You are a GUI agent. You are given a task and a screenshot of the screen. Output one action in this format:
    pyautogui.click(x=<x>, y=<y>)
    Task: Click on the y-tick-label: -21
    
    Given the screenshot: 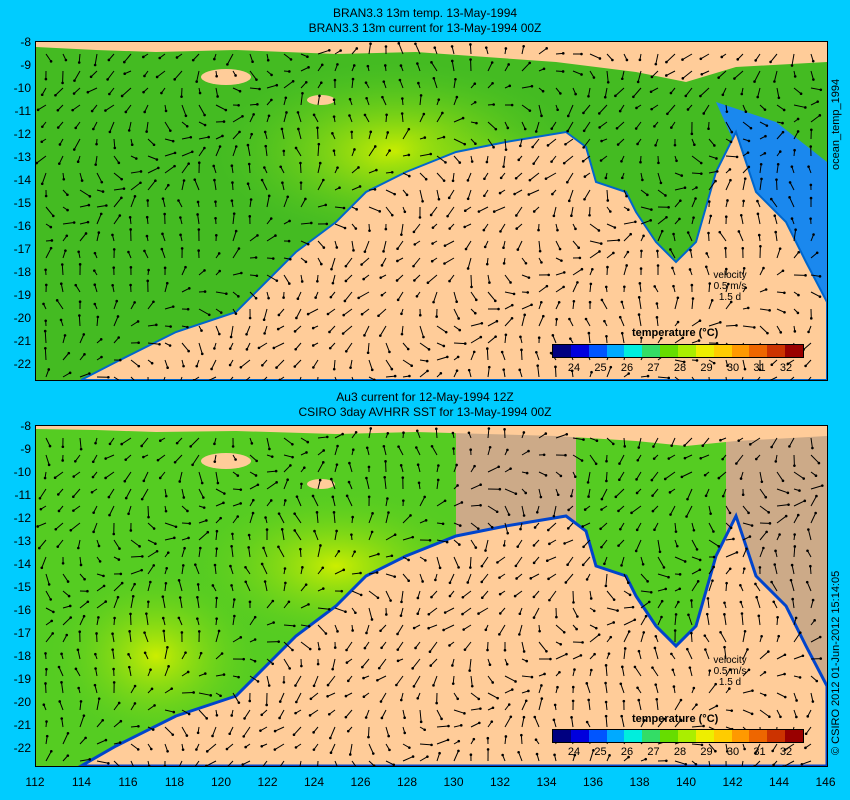 What is the action you would take?
    pyautogui.click(x=22, y=725)
    